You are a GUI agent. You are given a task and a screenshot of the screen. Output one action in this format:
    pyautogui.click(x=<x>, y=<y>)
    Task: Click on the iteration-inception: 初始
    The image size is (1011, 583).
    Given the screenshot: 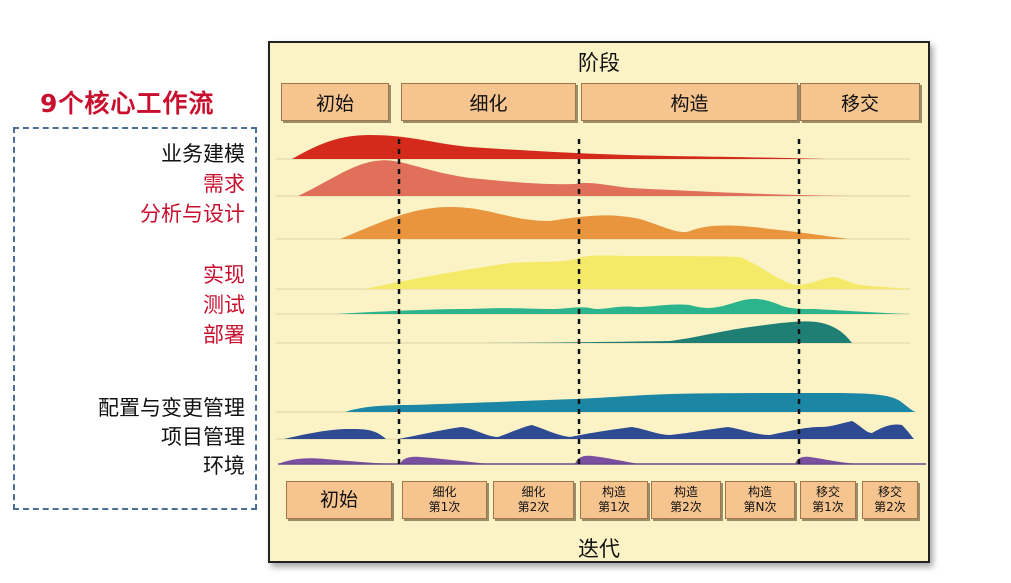 What is the action you would take?
    pyautogui.click(x=339, y=500)
    